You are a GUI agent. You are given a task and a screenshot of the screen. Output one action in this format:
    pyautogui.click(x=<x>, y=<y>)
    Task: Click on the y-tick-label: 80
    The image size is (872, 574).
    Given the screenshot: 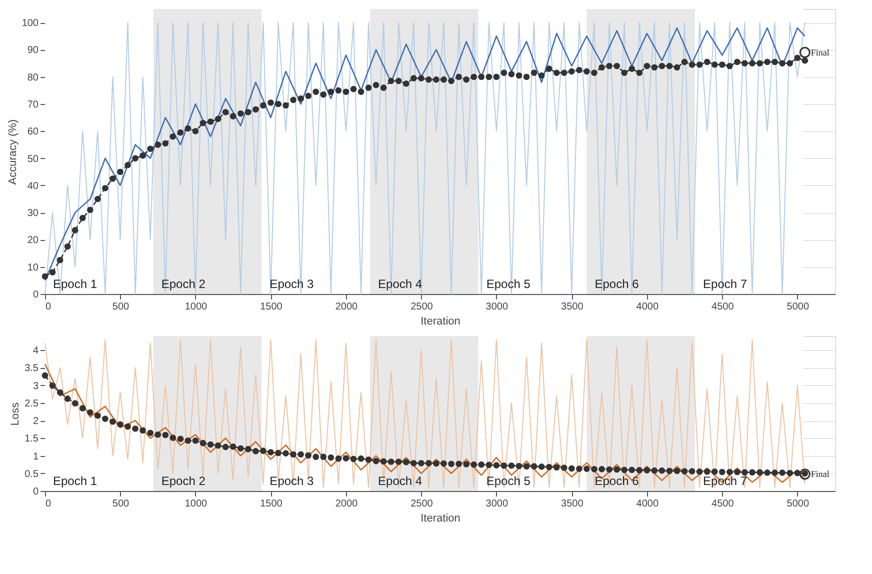 What is the action you would take?
    pyautogui.click(x=33, y=78)
    